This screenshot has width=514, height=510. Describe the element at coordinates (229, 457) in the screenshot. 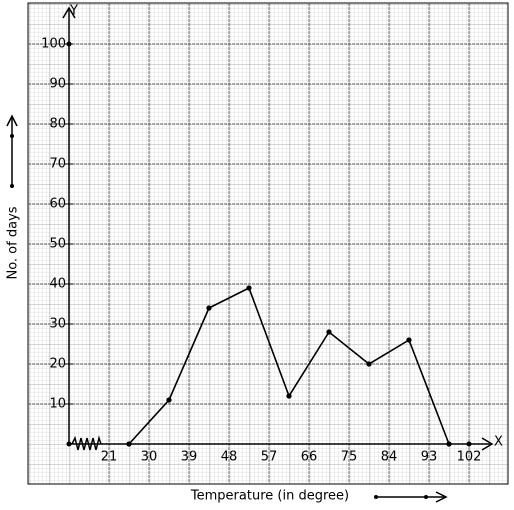

I see `x-tick-label: 48` at that location.